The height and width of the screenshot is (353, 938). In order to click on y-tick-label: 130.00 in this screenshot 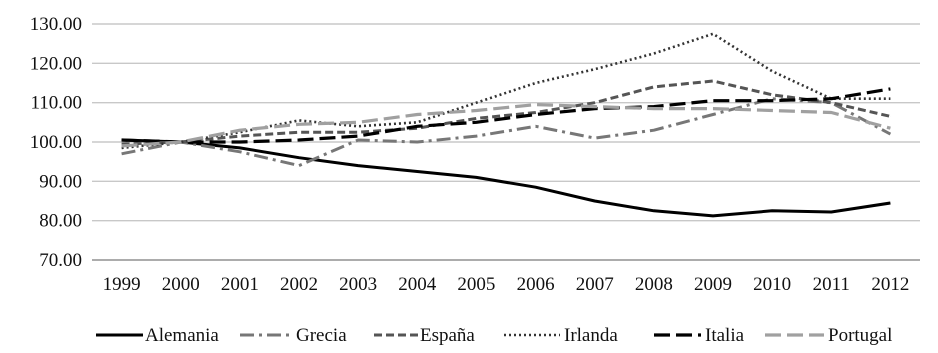, I will do `click(56, 24)`.